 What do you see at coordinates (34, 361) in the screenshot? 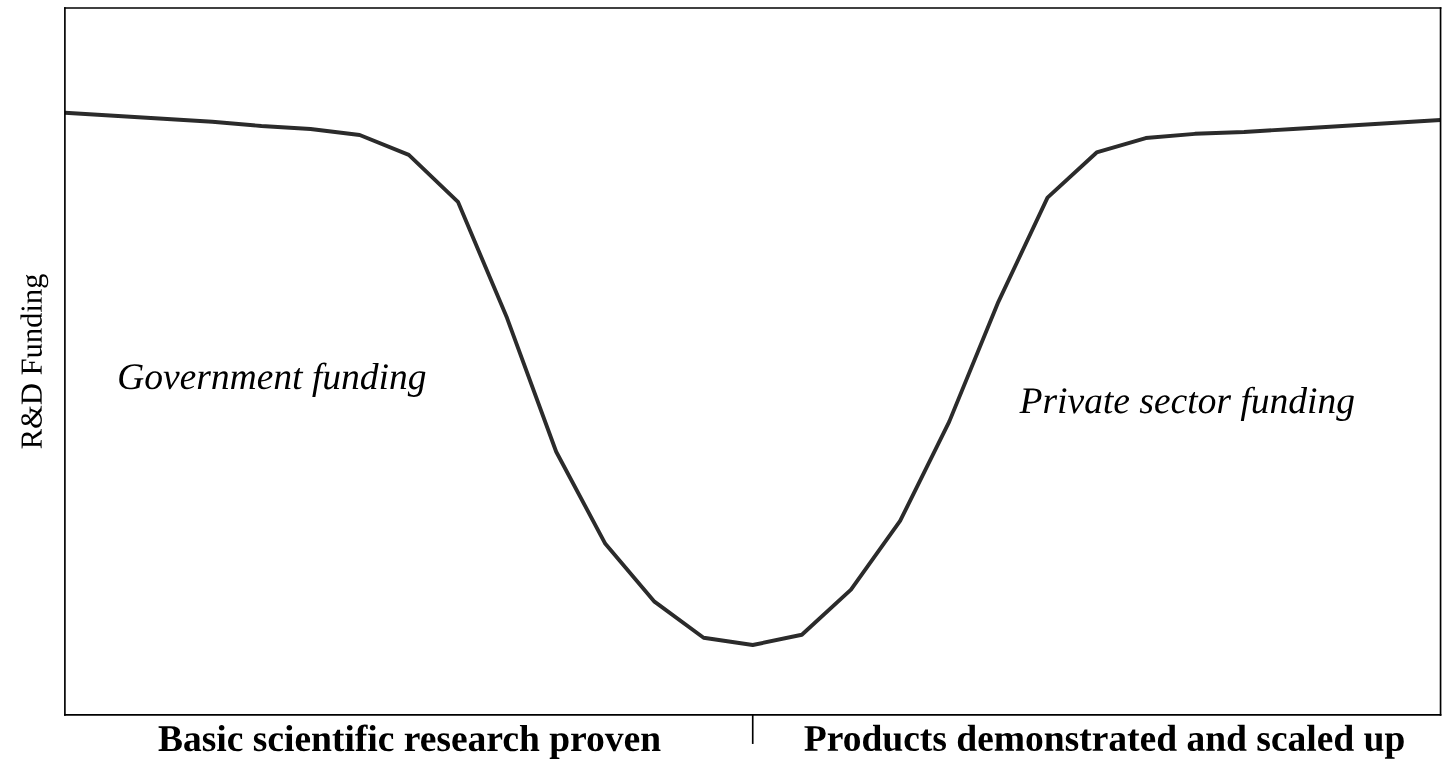
I see `y-axis-title: R&D Funding` at bounding box center [34, 361].